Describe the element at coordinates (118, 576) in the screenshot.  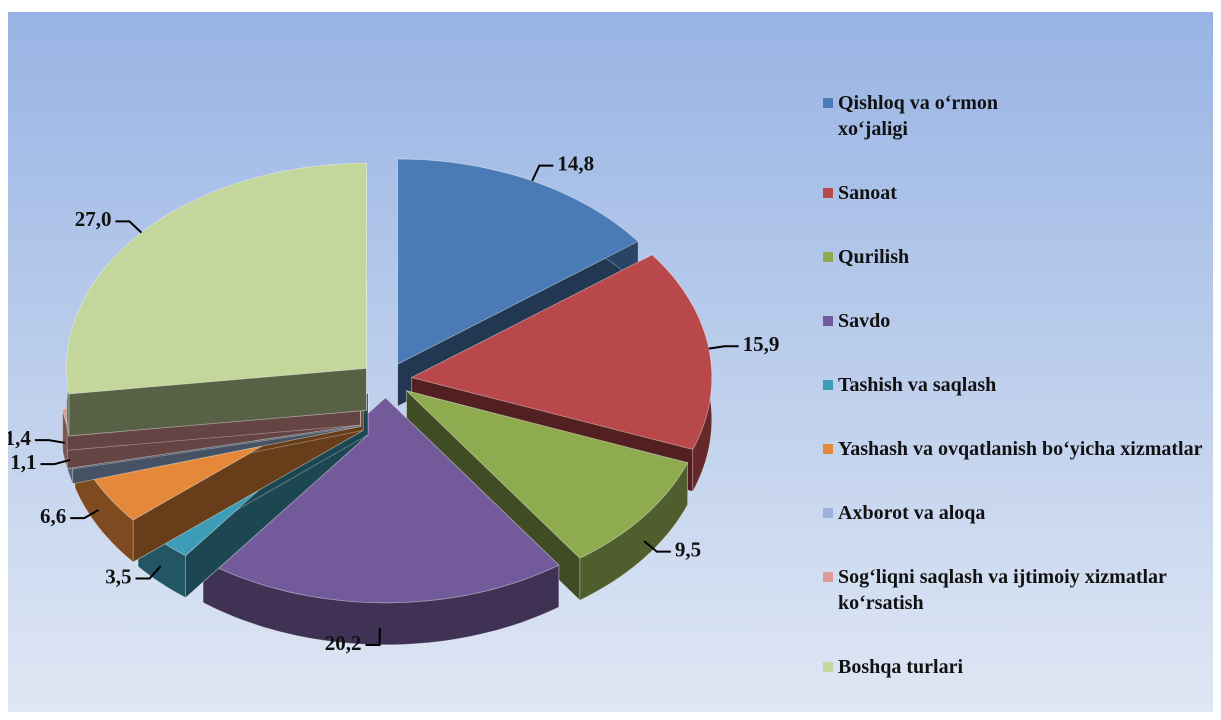
I see `data-label: 3,5` at that location.